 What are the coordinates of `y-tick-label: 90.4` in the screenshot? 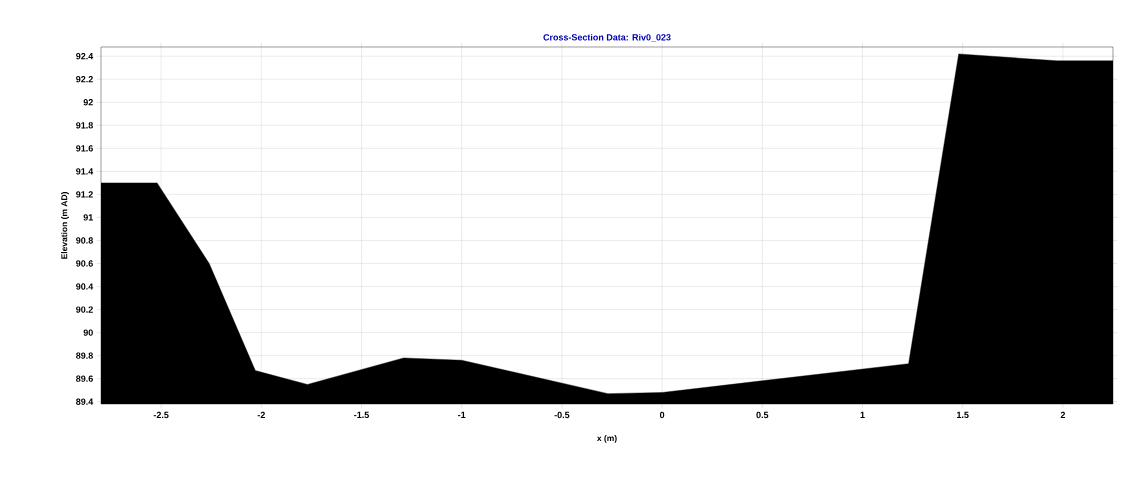 It's located at (85, 286).